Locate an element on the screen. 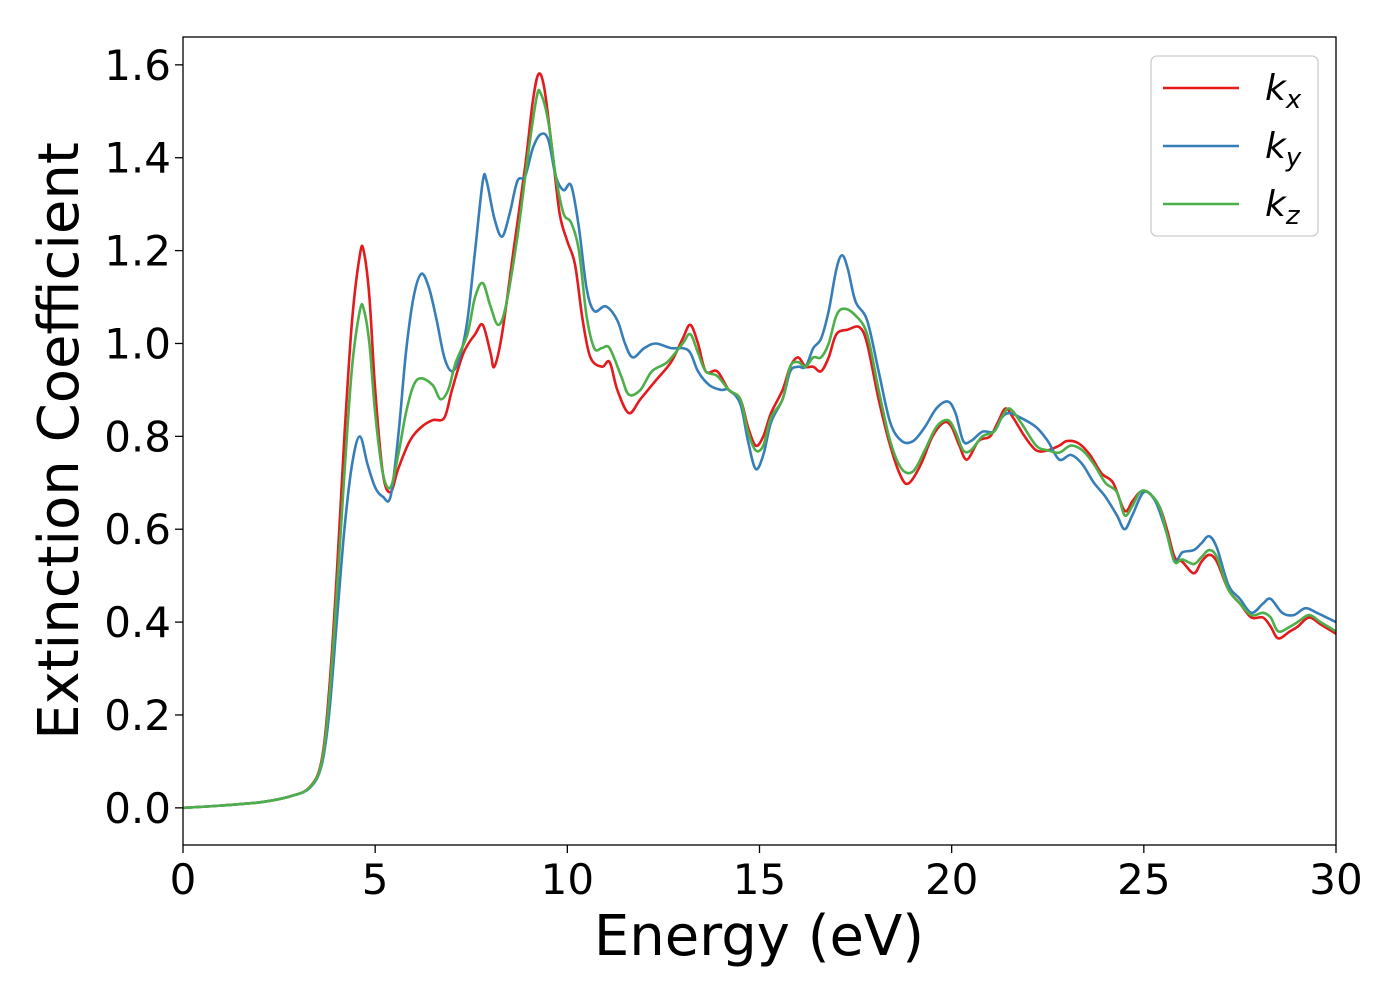 Image resolution: width=1400 pixels, height=1000 pixels. y-tick-label: 0.6 is located at coordinates (137, 529).